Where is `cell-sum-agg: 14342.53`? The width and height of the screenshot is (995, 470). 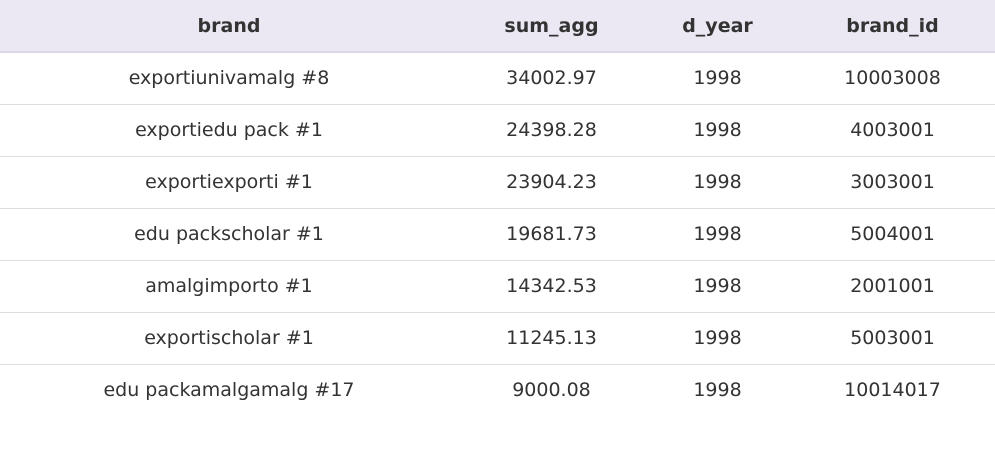
cell-sum-agg: 14342.53 is located at coordinates (551, 286).